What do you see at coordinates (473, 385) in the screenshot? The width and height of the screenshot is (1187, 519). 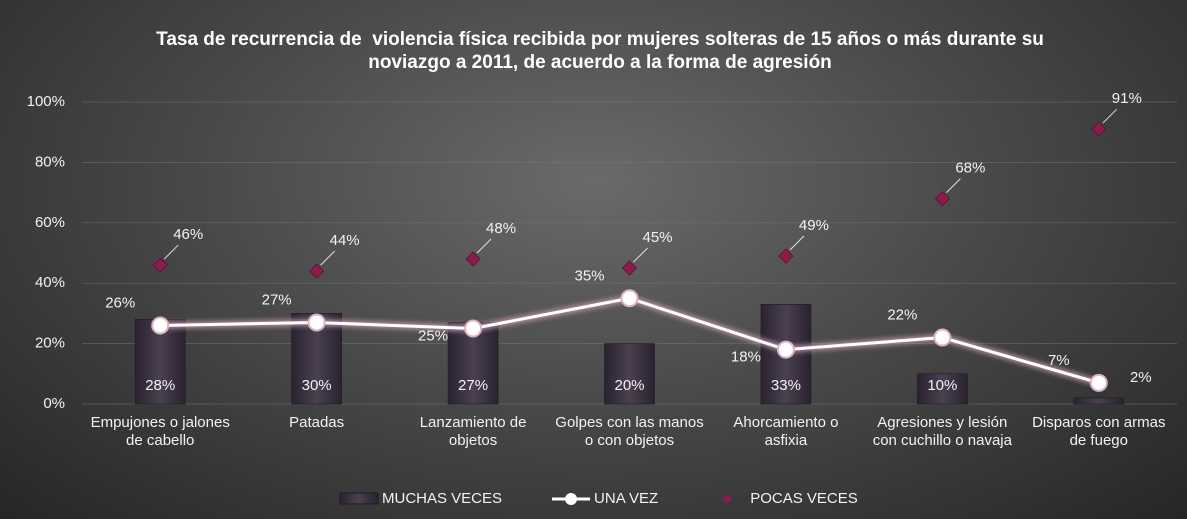 I see `bar-value-label: 27%` at bounding box center [473, 385].